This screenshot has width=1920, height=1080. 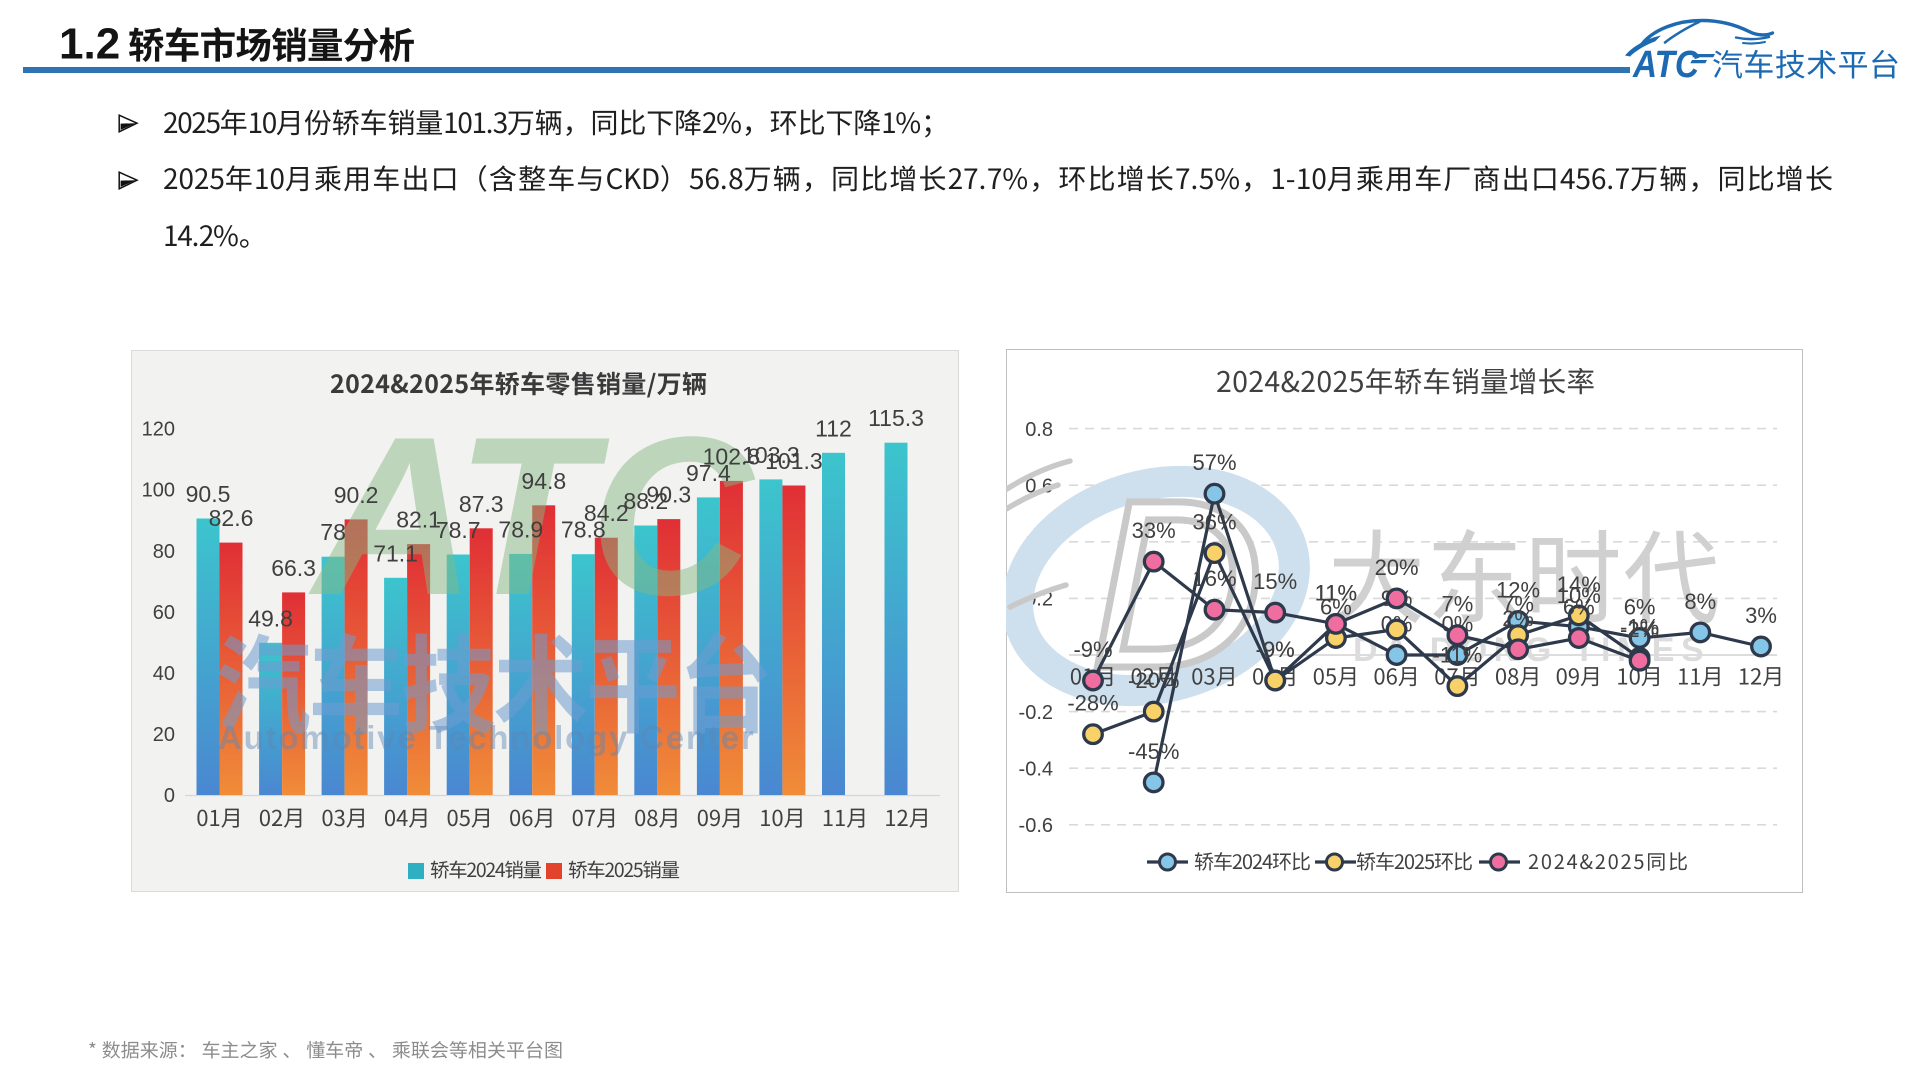 I want to click on svg-text: 66.3, so click(x=293, y=568).